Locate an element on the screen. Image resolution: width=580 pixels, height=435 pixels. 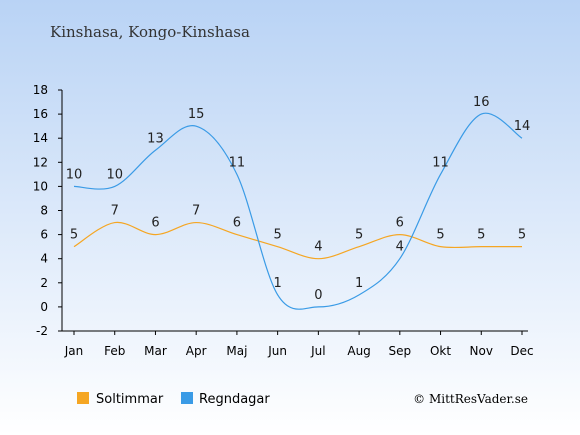
data-label-regndagar: 14 is located at coordinates (522, 126).